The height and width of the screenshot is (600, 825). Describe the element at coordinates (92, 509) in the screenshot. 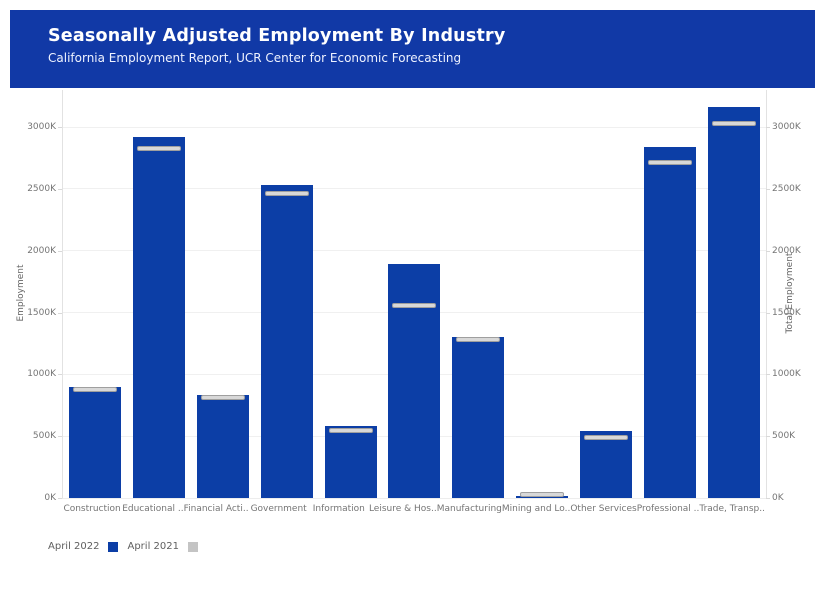

I see `x-axis-label: Construction` at that location.